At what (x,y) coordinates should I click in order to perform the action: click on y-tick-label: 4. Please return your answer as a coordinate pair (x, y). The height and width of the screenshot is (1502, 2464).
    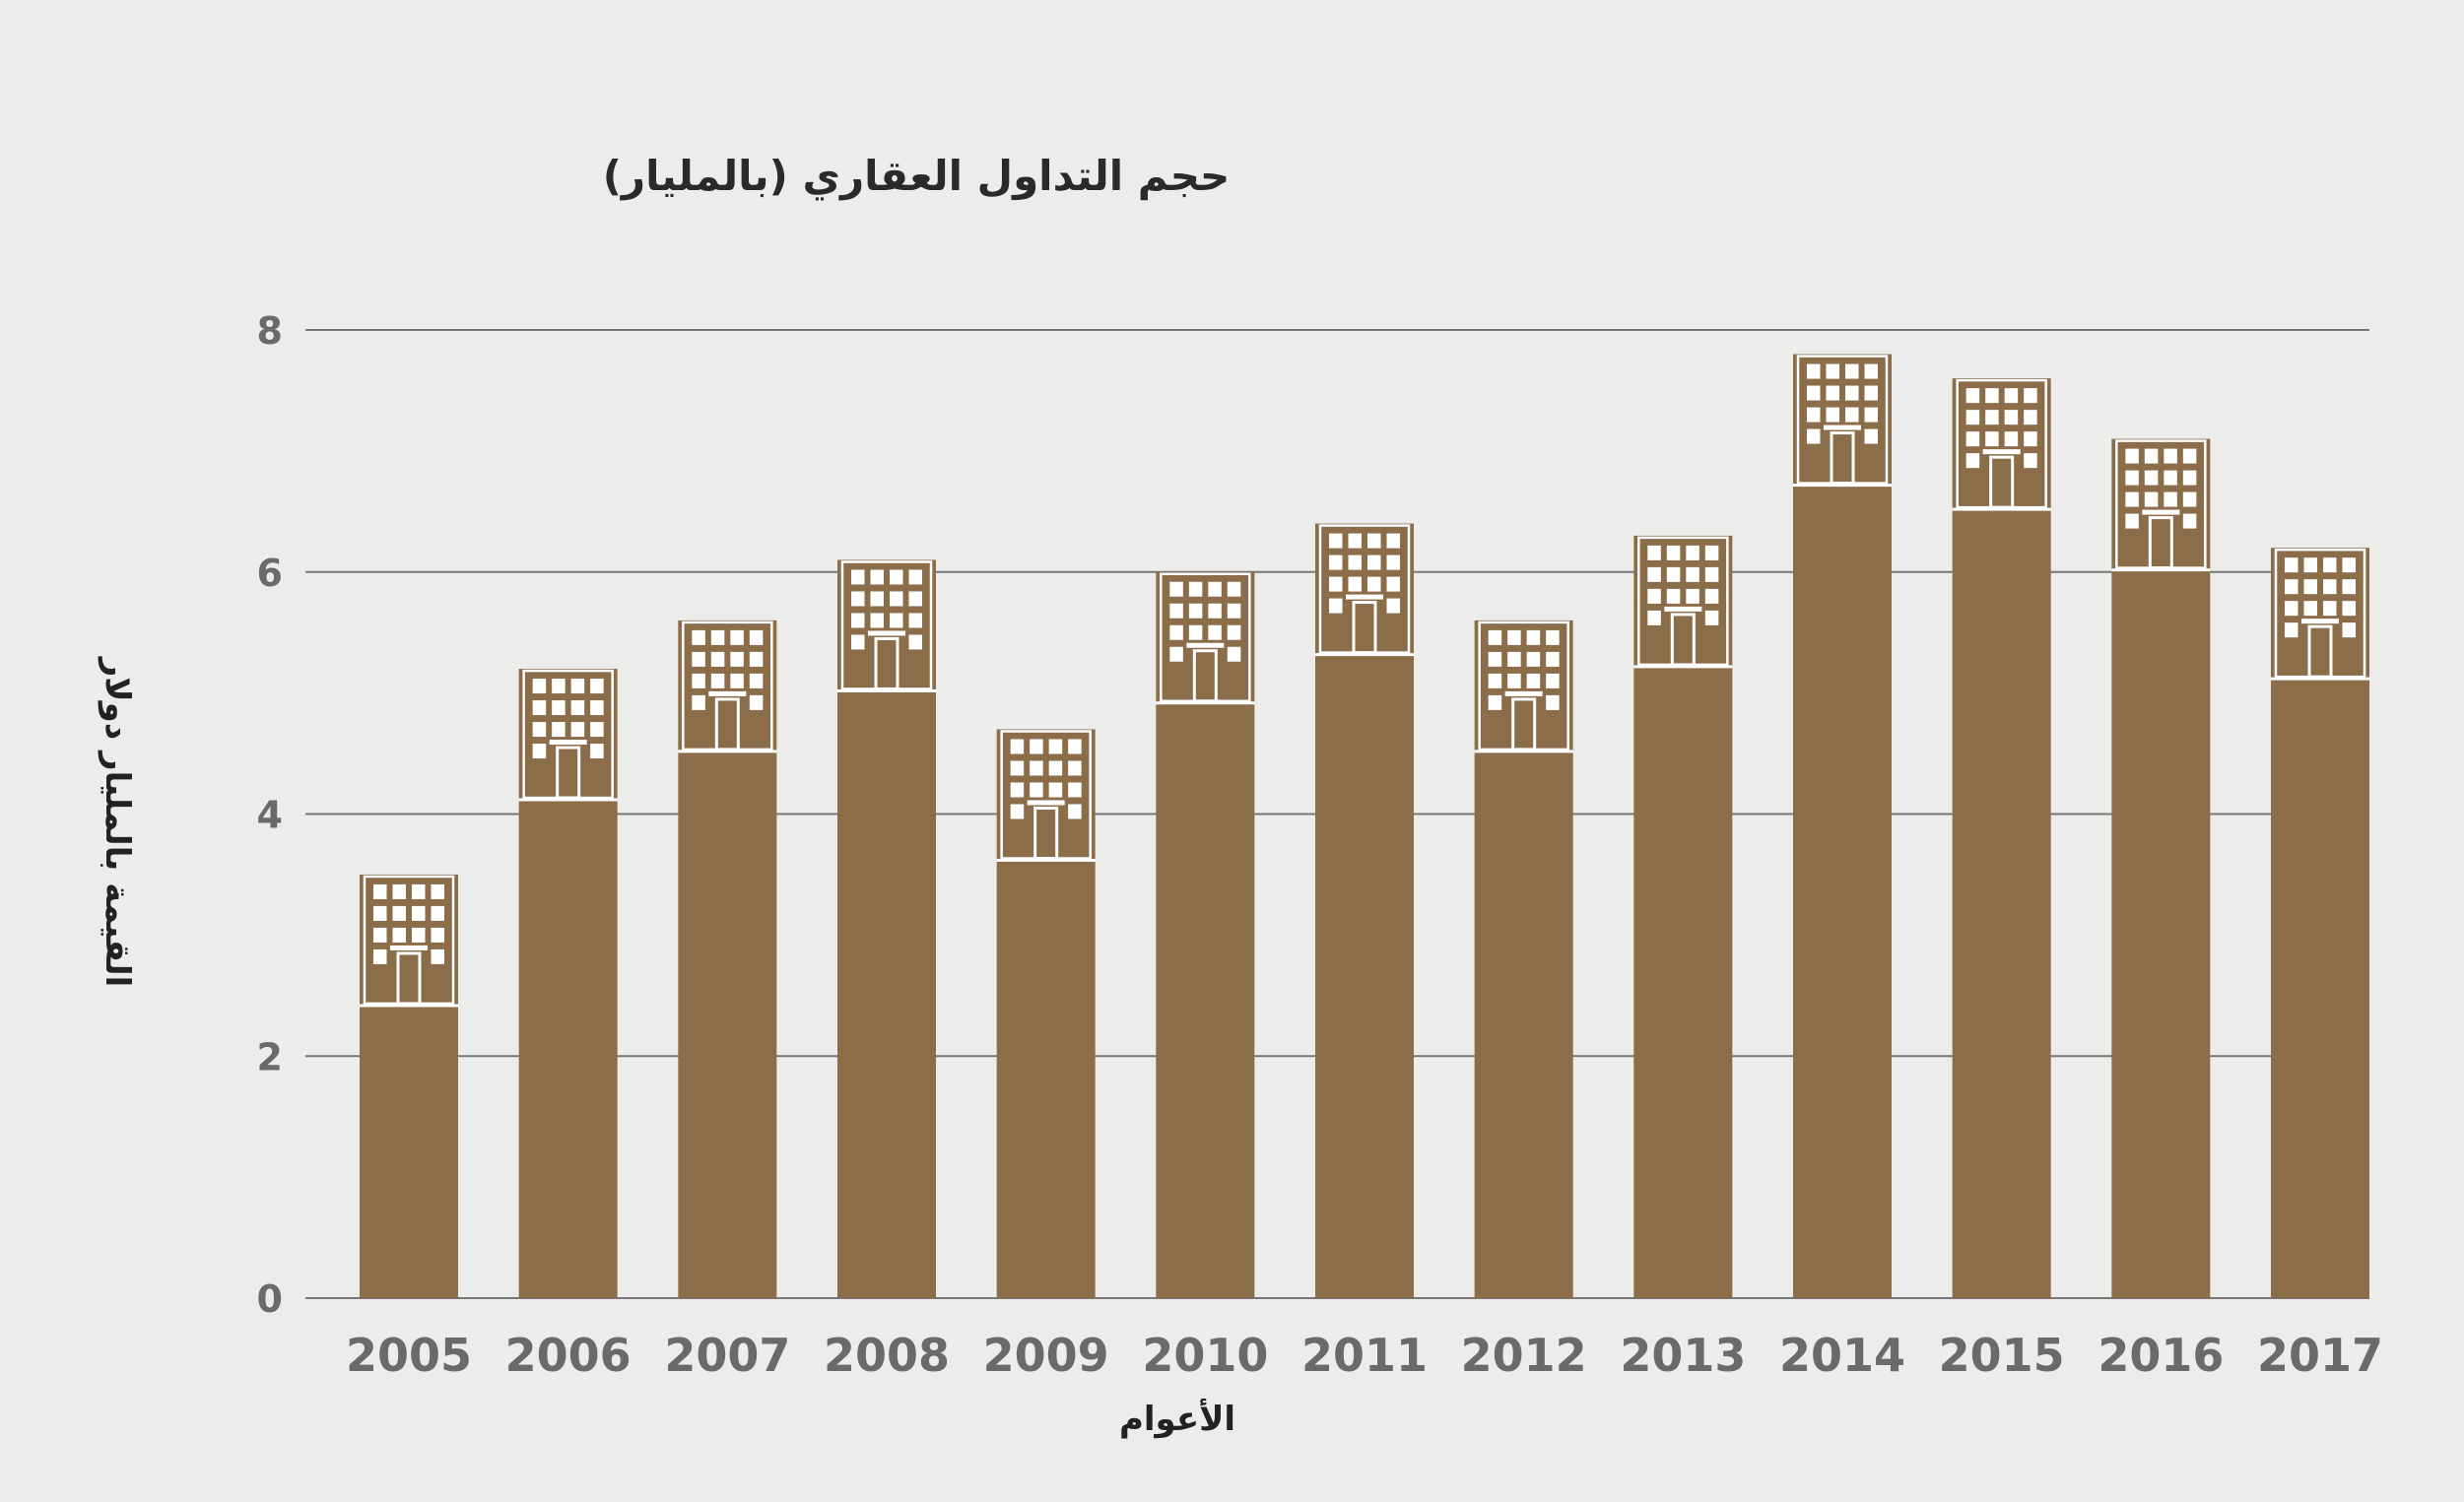
    Looking at the image, I should click on (270, 815).